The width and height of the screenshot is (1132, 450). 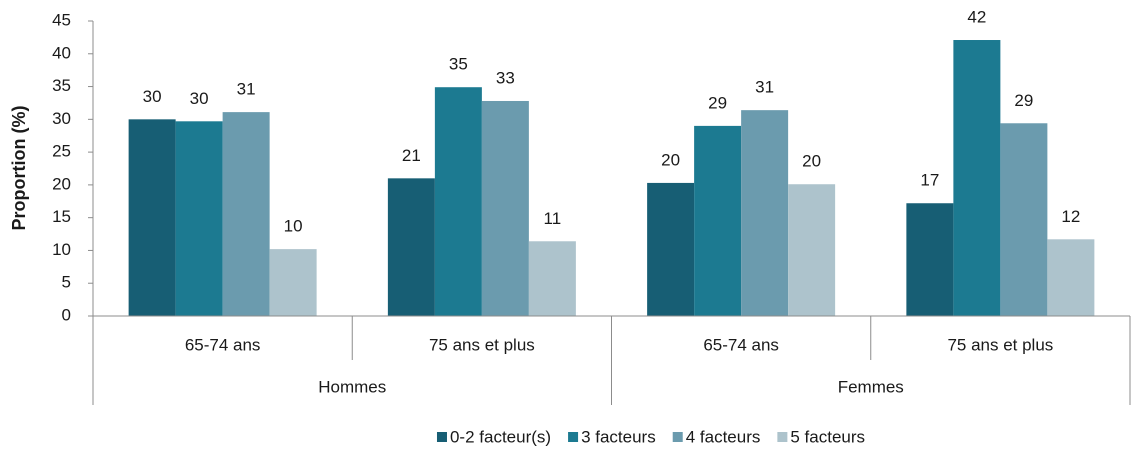 What do you see at coordinates (19, 168) in the screenshot?
I see `y-axis-title: Proportion (%)` at bounding box center [19, 168].